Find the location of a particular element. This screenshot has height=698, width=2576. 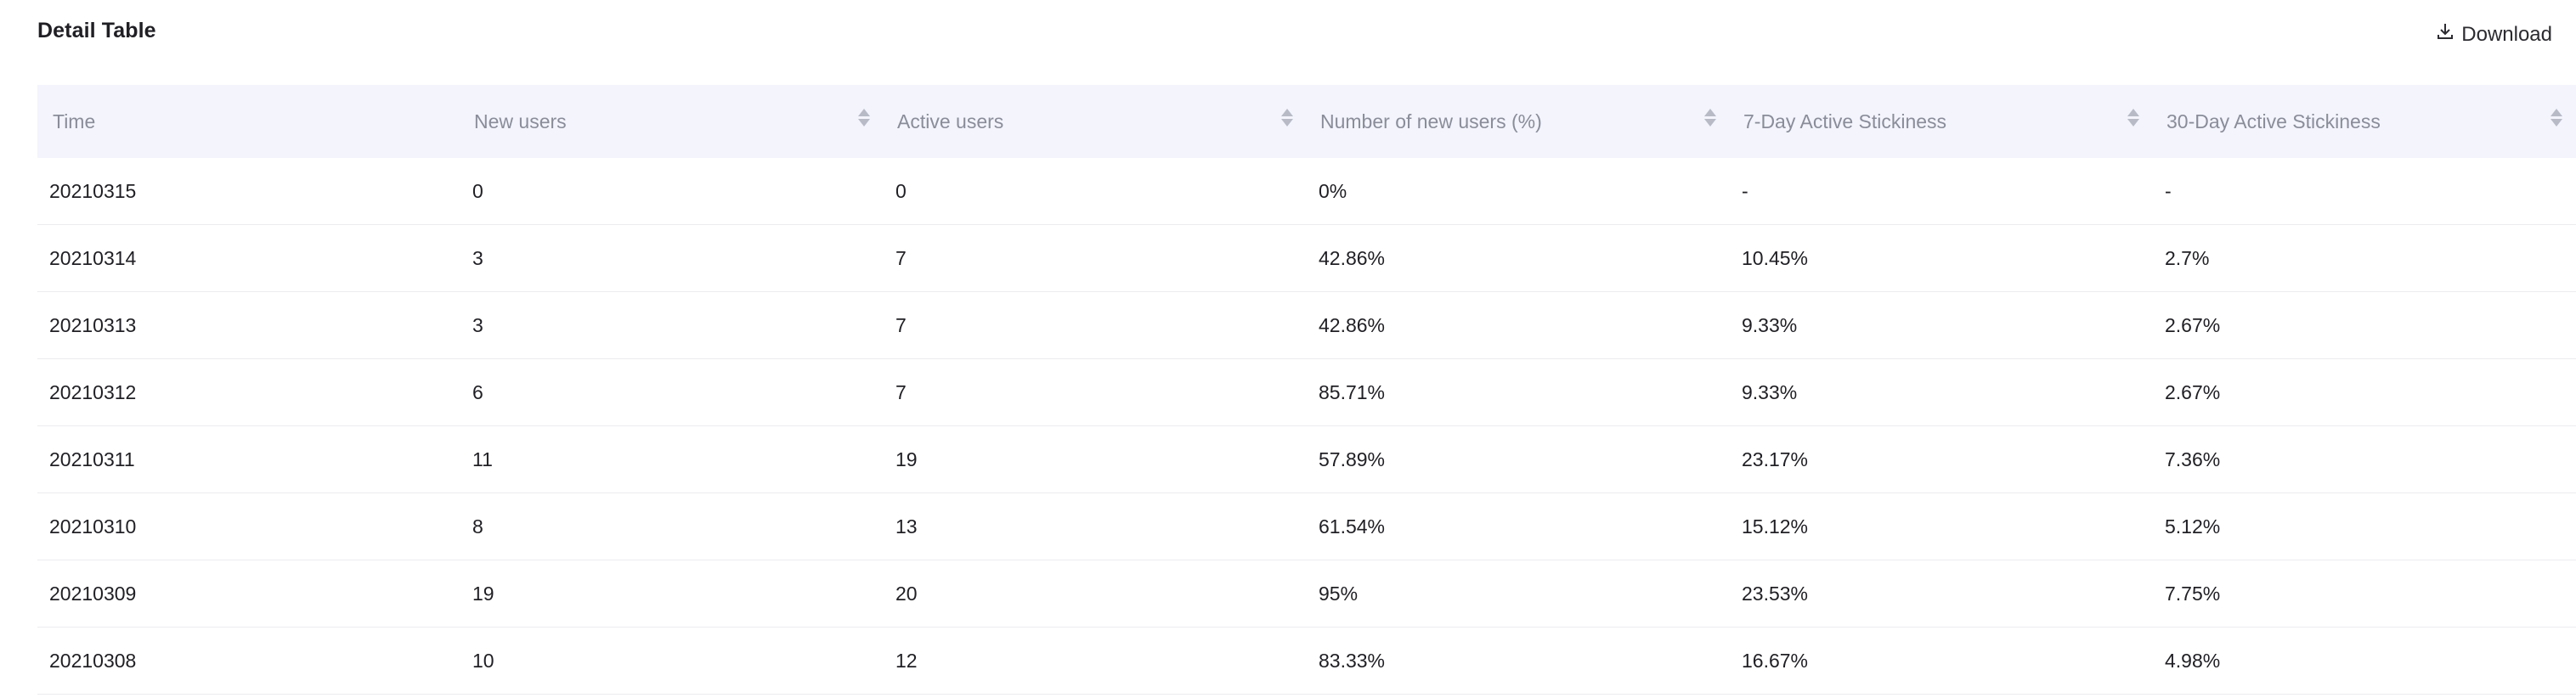

cell-time: 20210309 is located at coordinates (93, 593).